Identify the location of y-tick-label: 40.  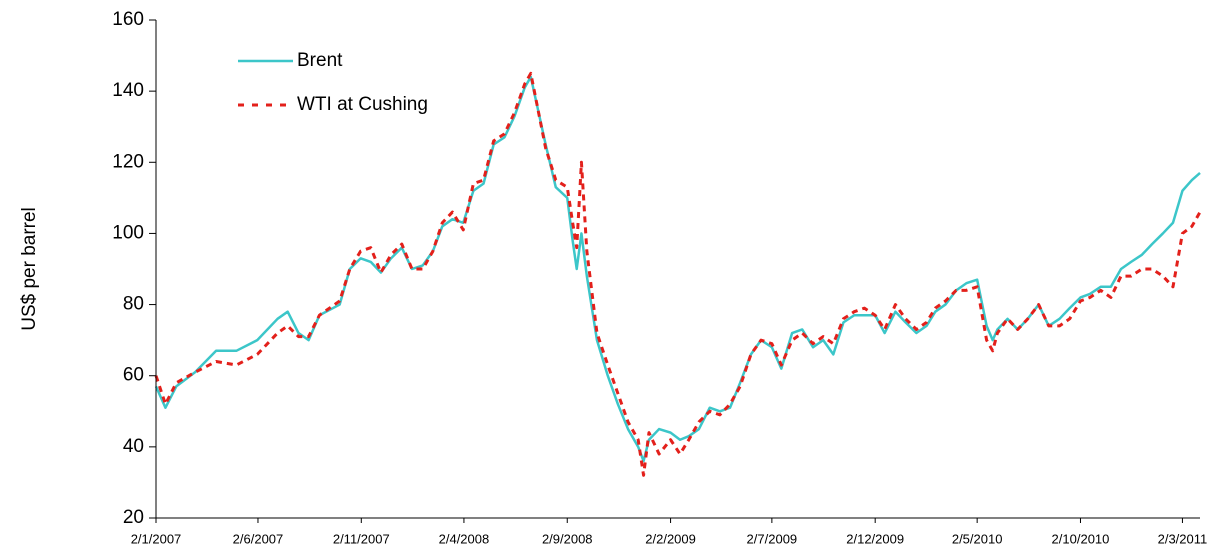
(133, 446).